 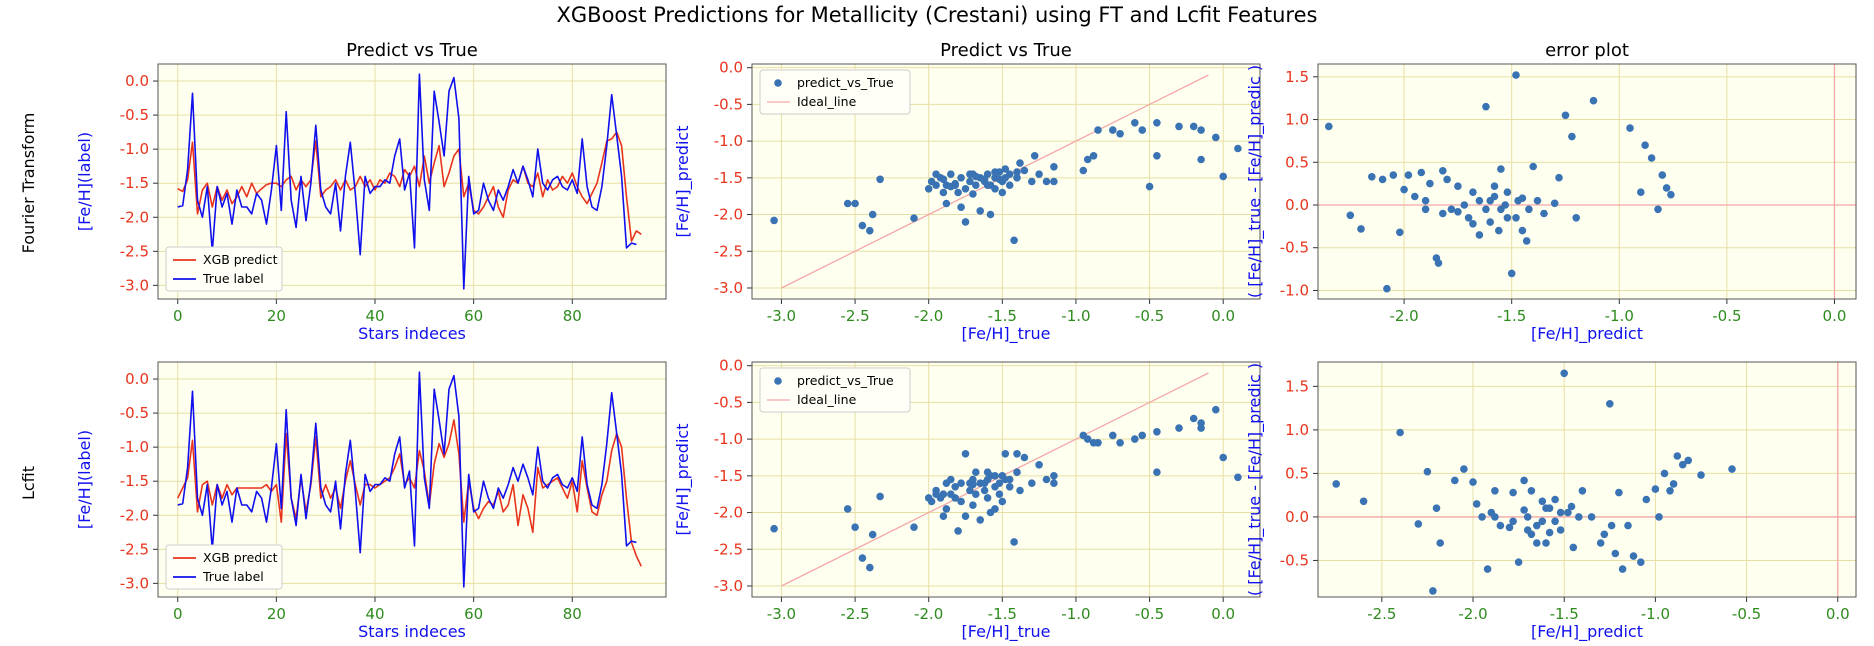 I want to click on row-label-fourier: Fourier Transform, so click(x=28, y=183).